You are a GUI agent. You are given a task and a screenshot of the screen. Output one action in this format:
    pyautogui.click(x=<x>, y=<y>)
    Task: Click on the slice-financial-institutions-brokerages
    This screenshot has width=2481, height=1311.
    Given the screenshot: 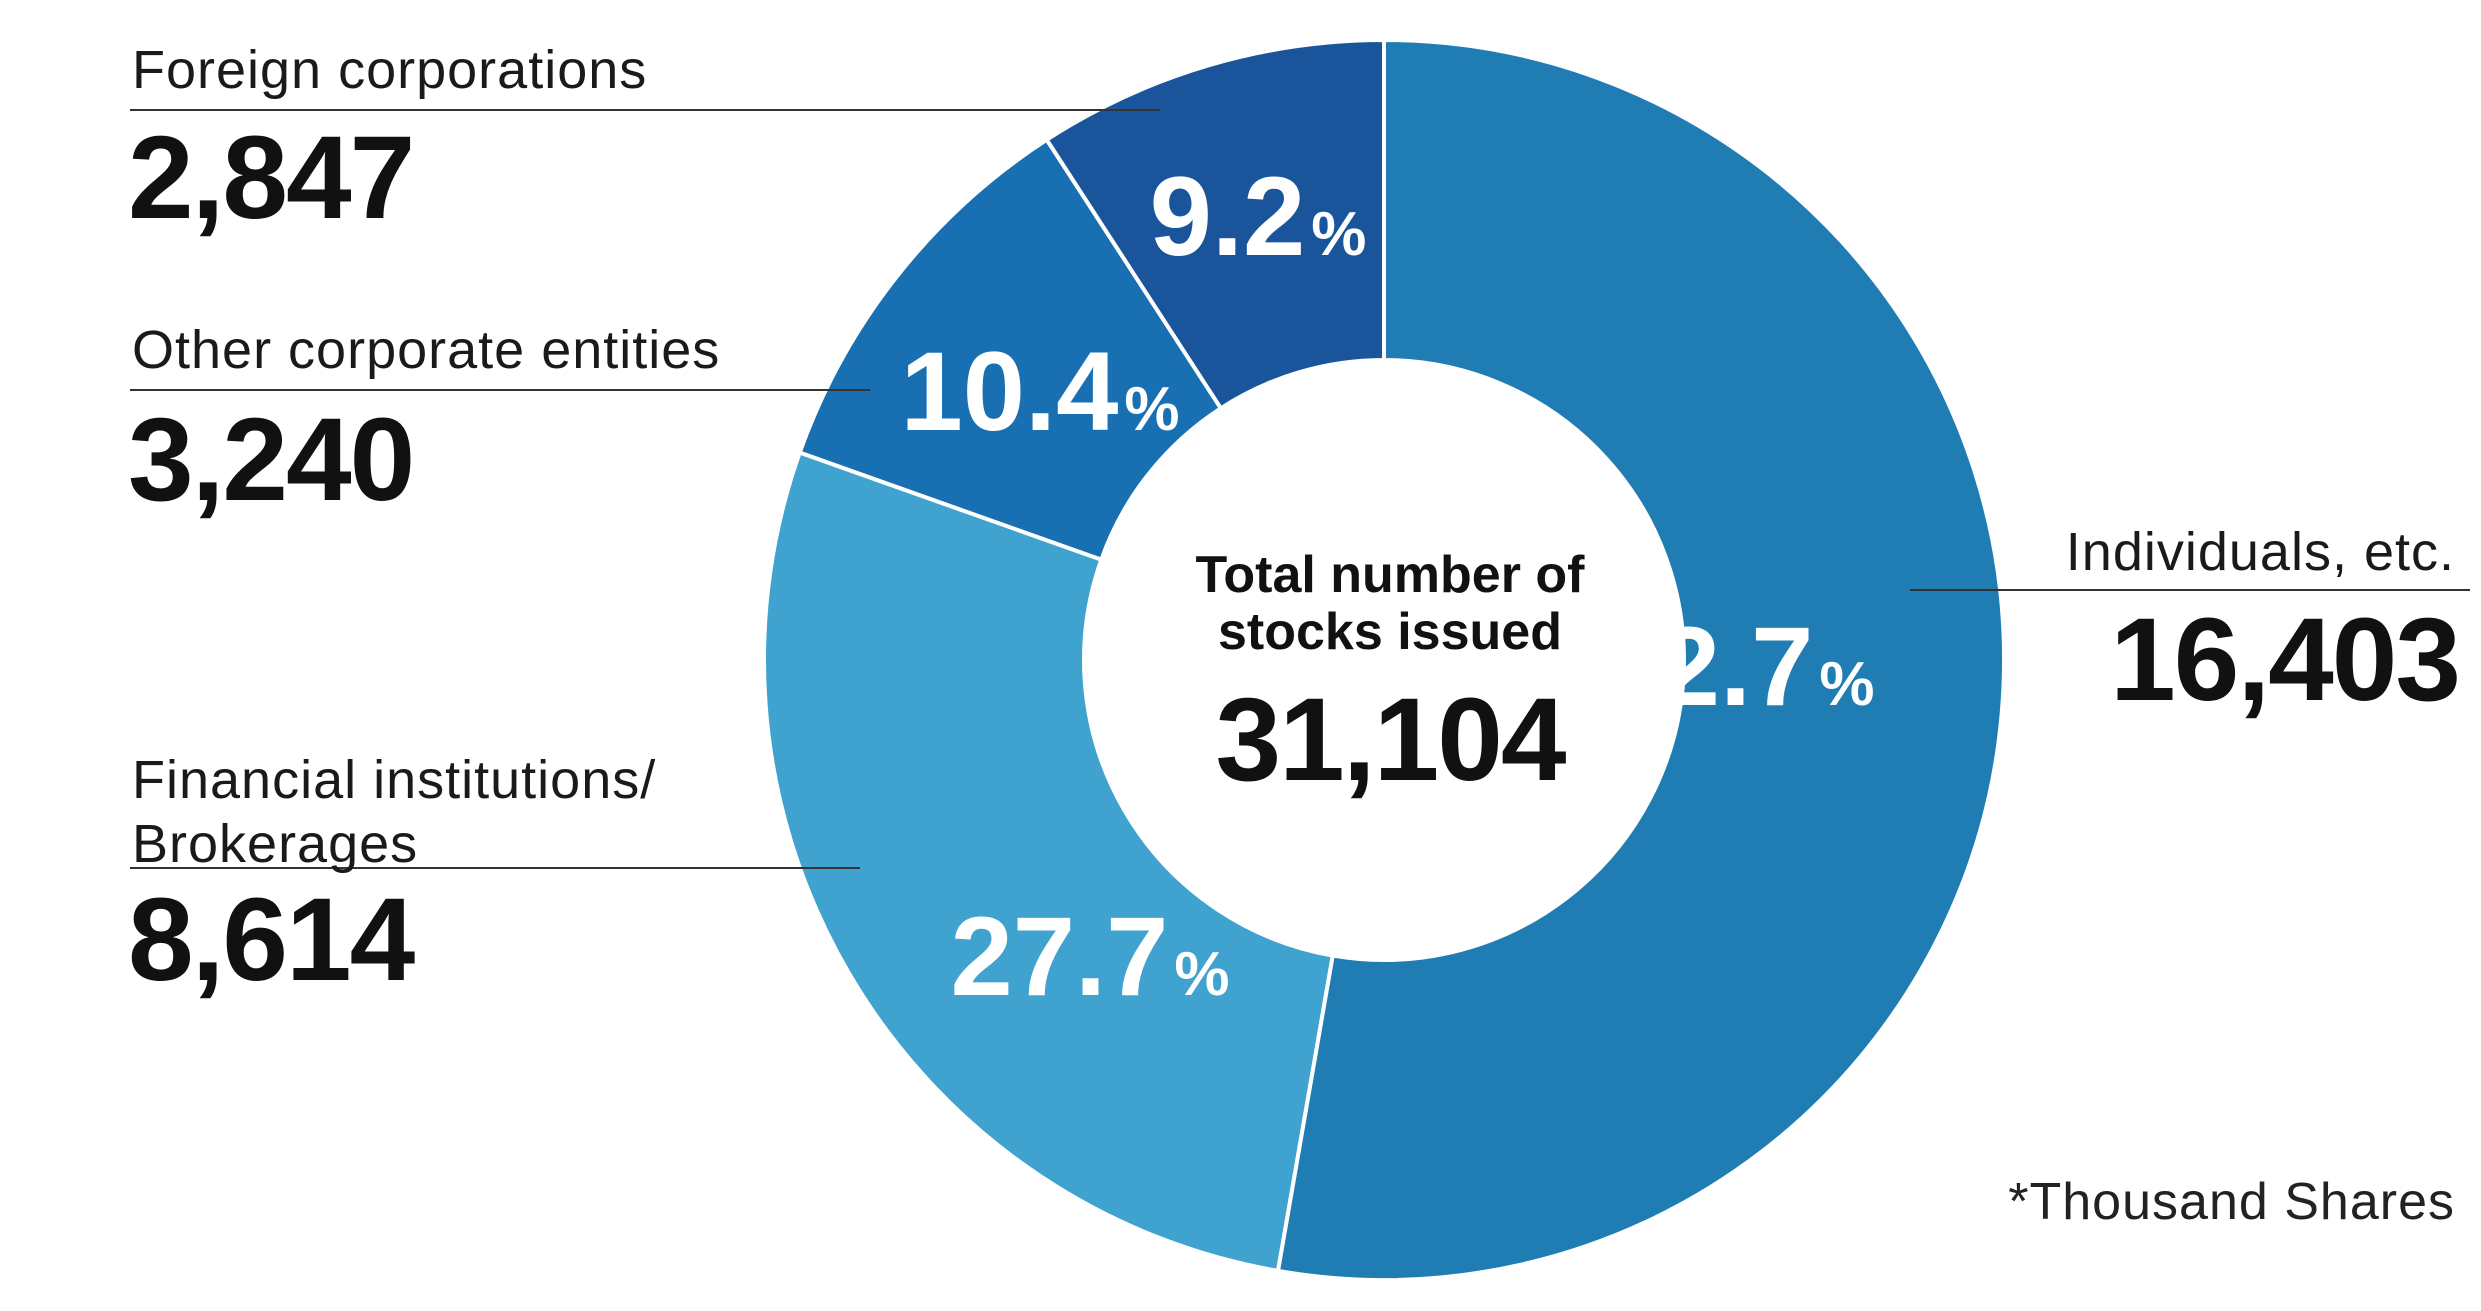 What is the action you would take?
    pyautogui.click(x=1048, y=861)
    